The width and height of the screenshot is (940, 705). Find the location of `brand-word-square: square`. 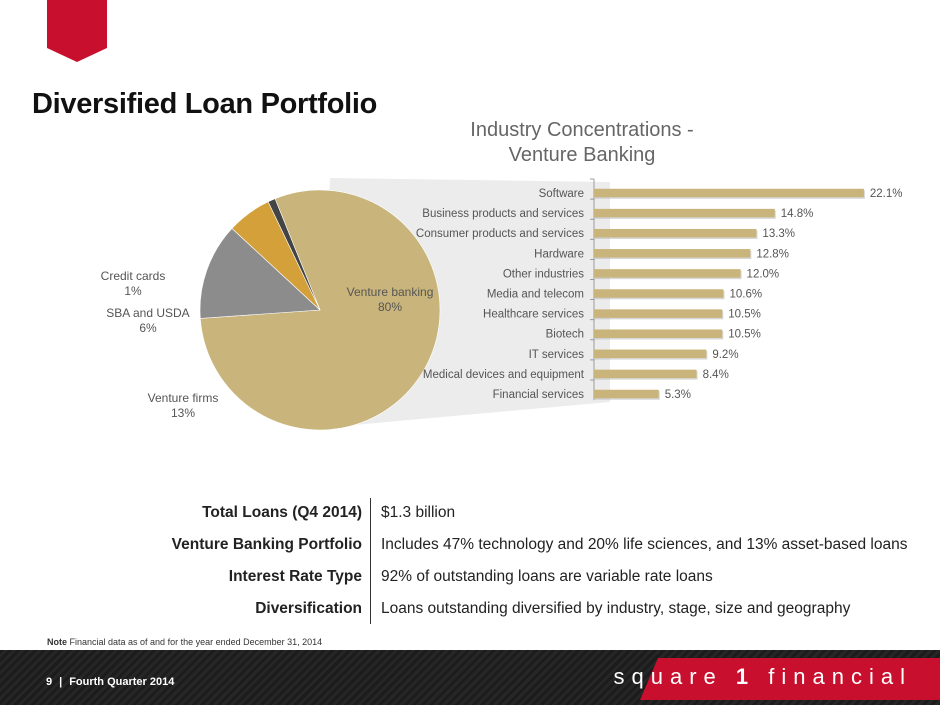

brand-word-square: square is located at coordinates (674, 676).